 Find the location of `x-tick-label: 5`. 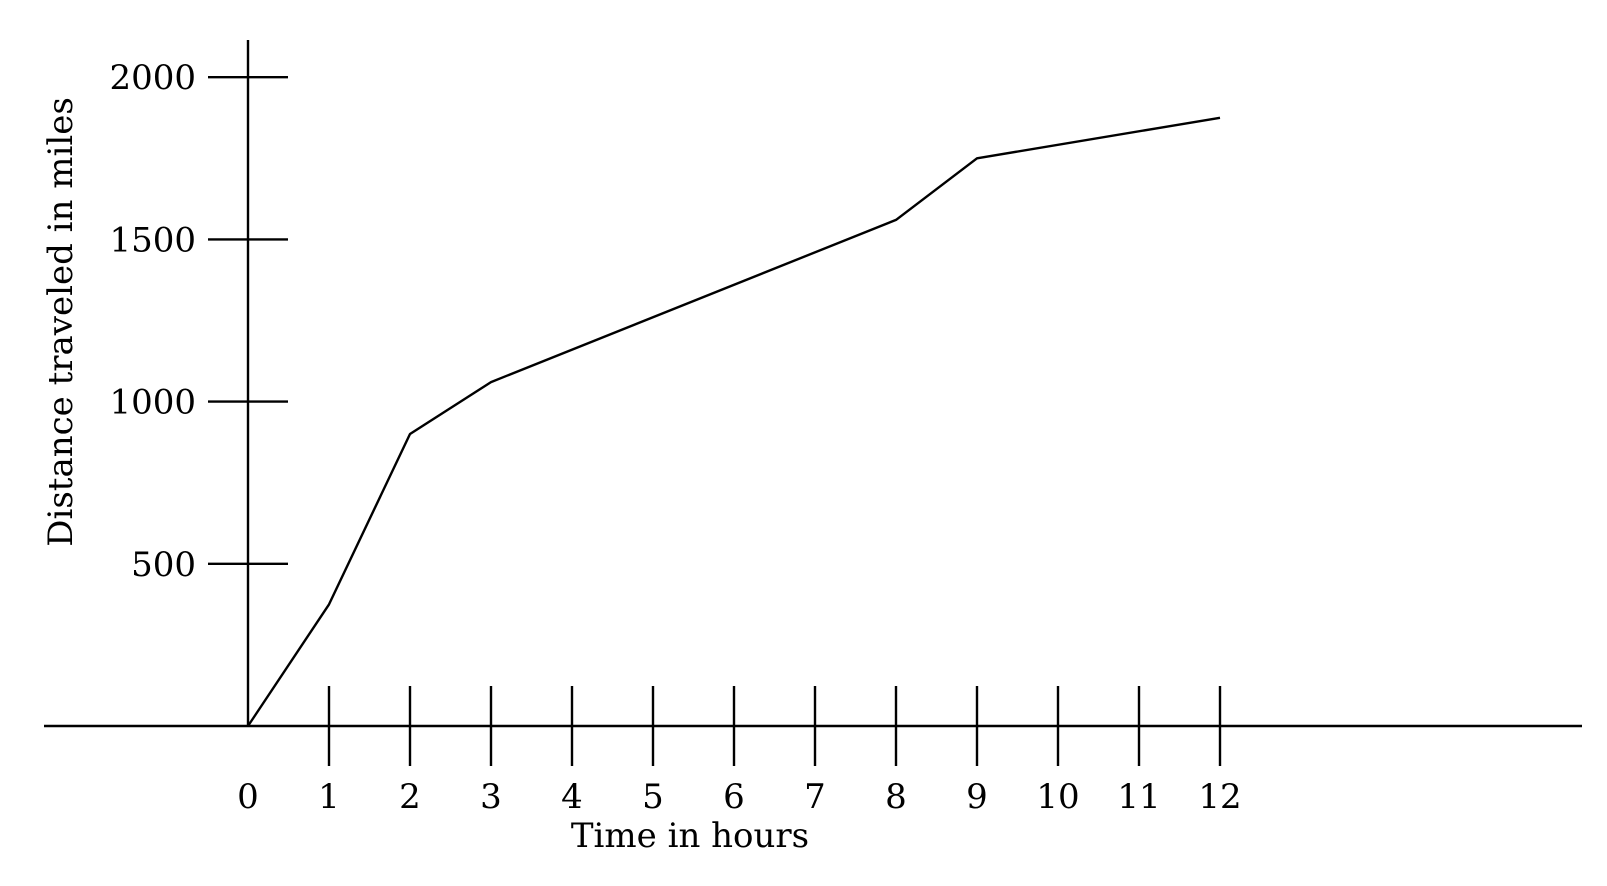

x-tick-label: 5 is located at coordinates (653, 797).